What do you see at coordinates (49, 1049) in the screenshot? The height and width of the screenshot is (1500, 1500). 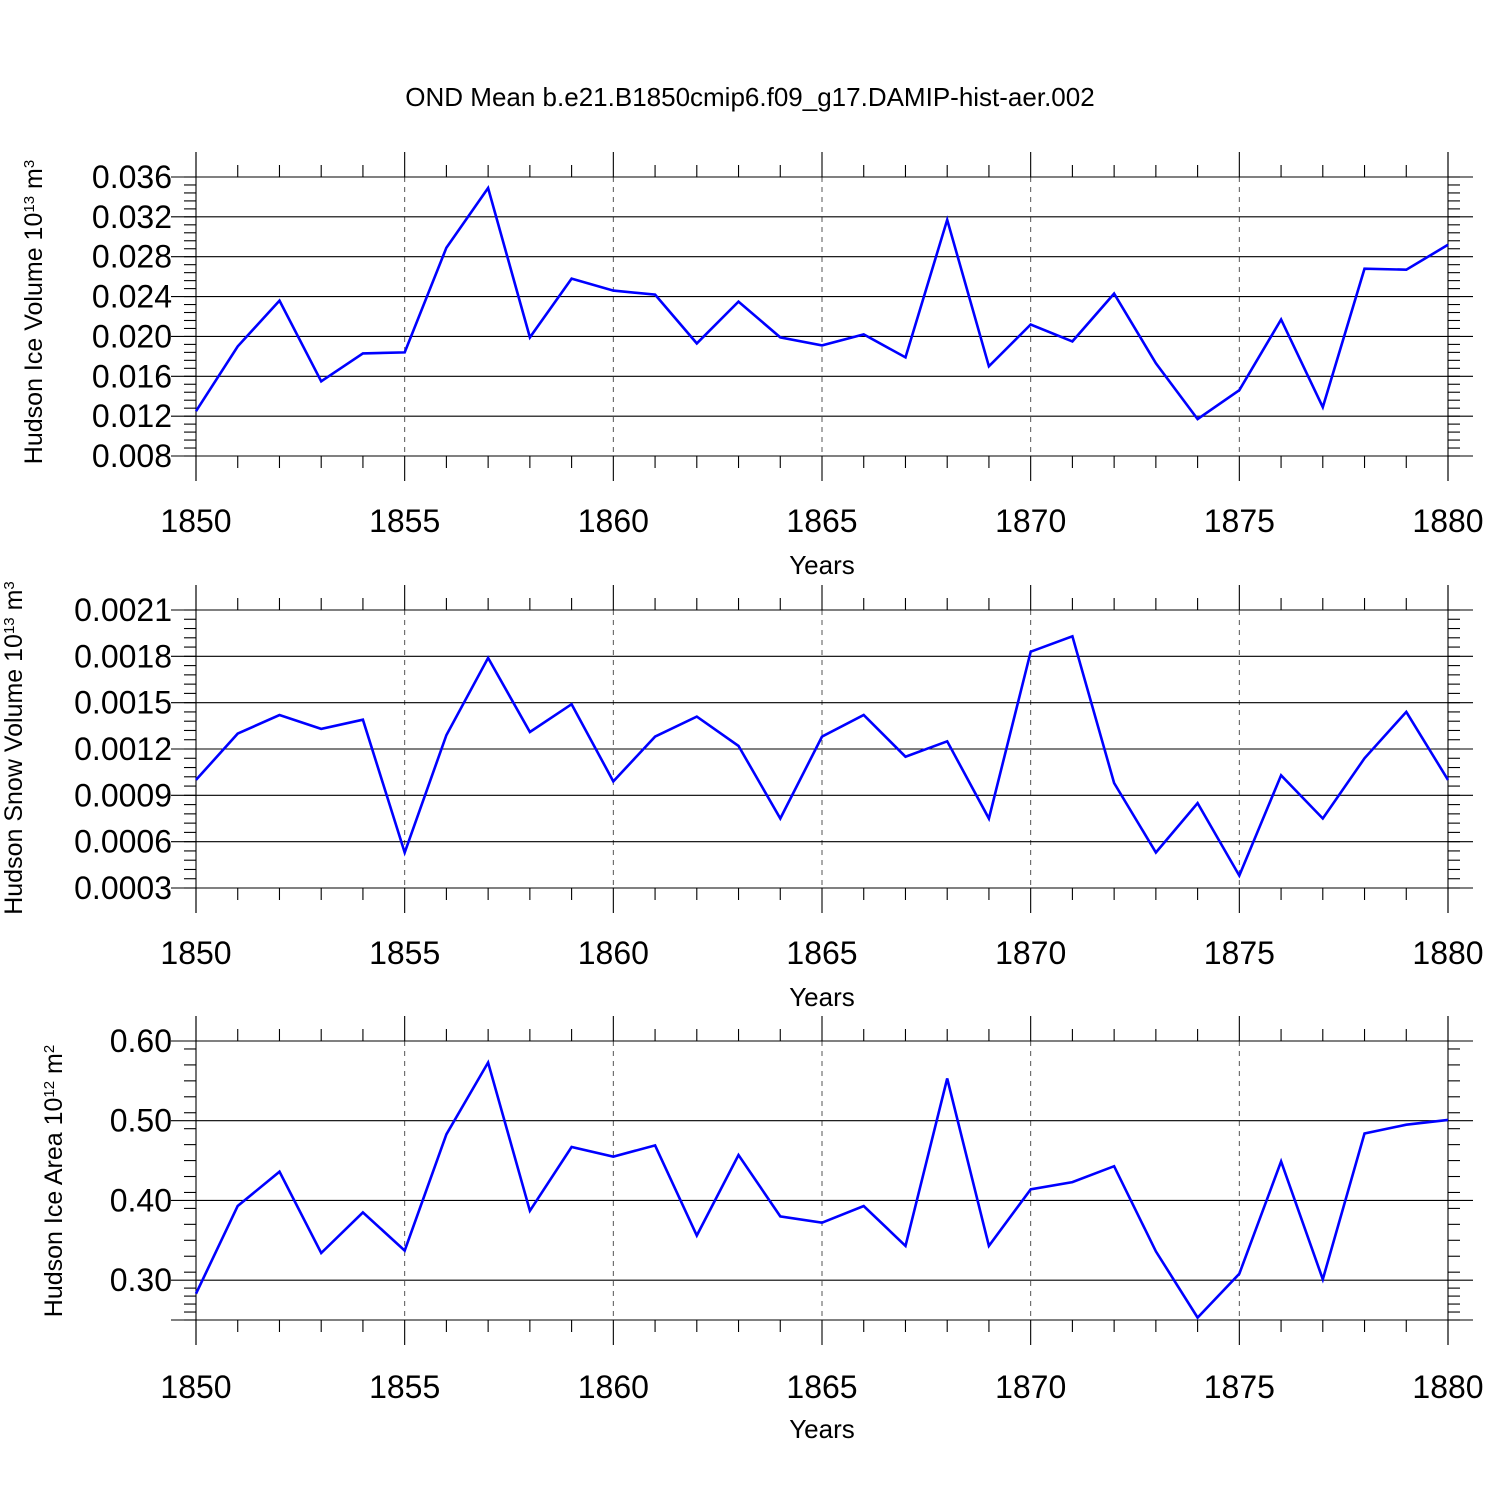 I see `y-axis-label-superscript: 2` at bounding box center [49, 1049].